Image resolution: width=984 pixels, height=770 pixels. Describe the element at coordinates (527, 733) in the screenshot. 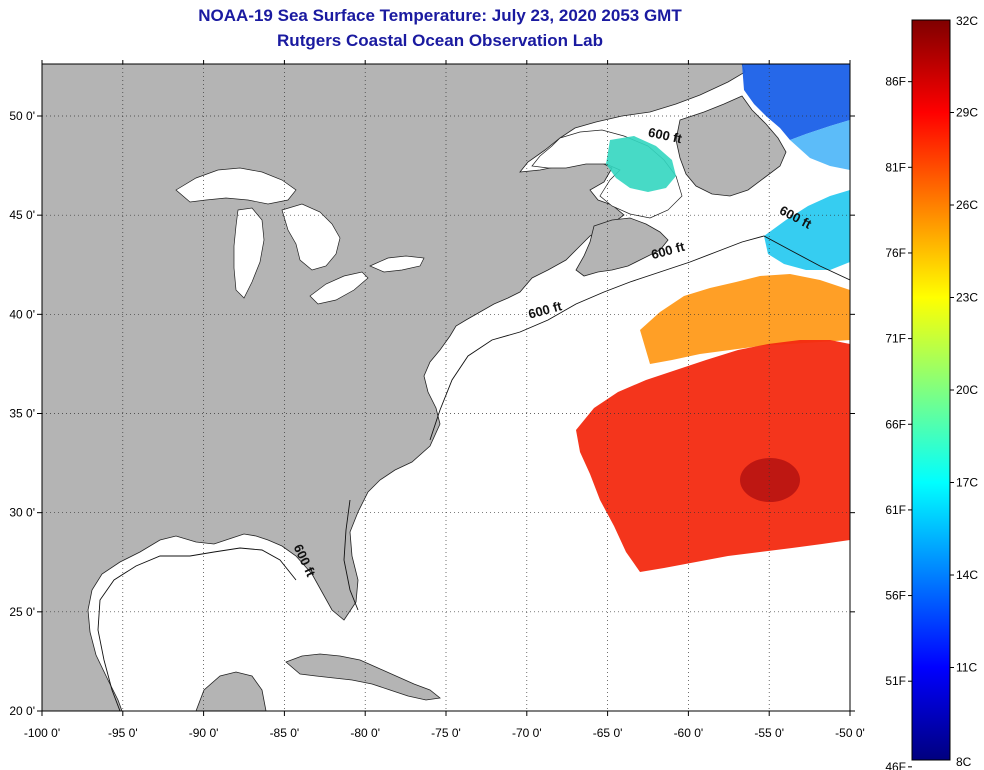

I see `lon-tick-label: -70 0'` at that location.